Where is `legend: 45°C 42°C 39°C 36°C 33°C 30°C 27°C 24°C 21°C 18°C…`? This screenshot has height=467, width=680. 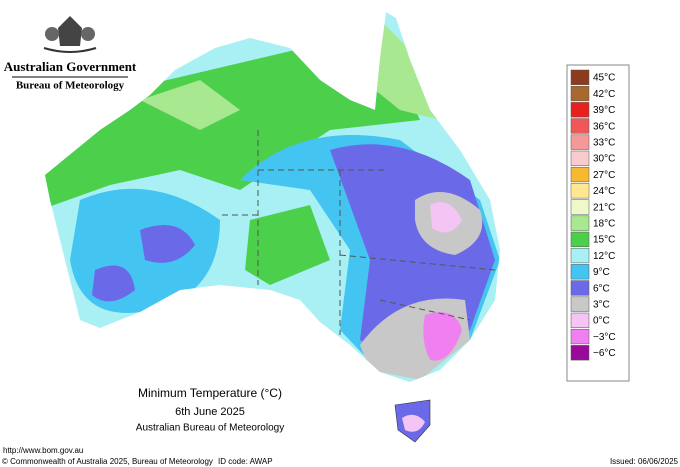 legend: 45°C 42°C 39°C 36°C 33°C 30°C 27°C 24°C 21°C 18°C… is located at coordinates (593, 215).